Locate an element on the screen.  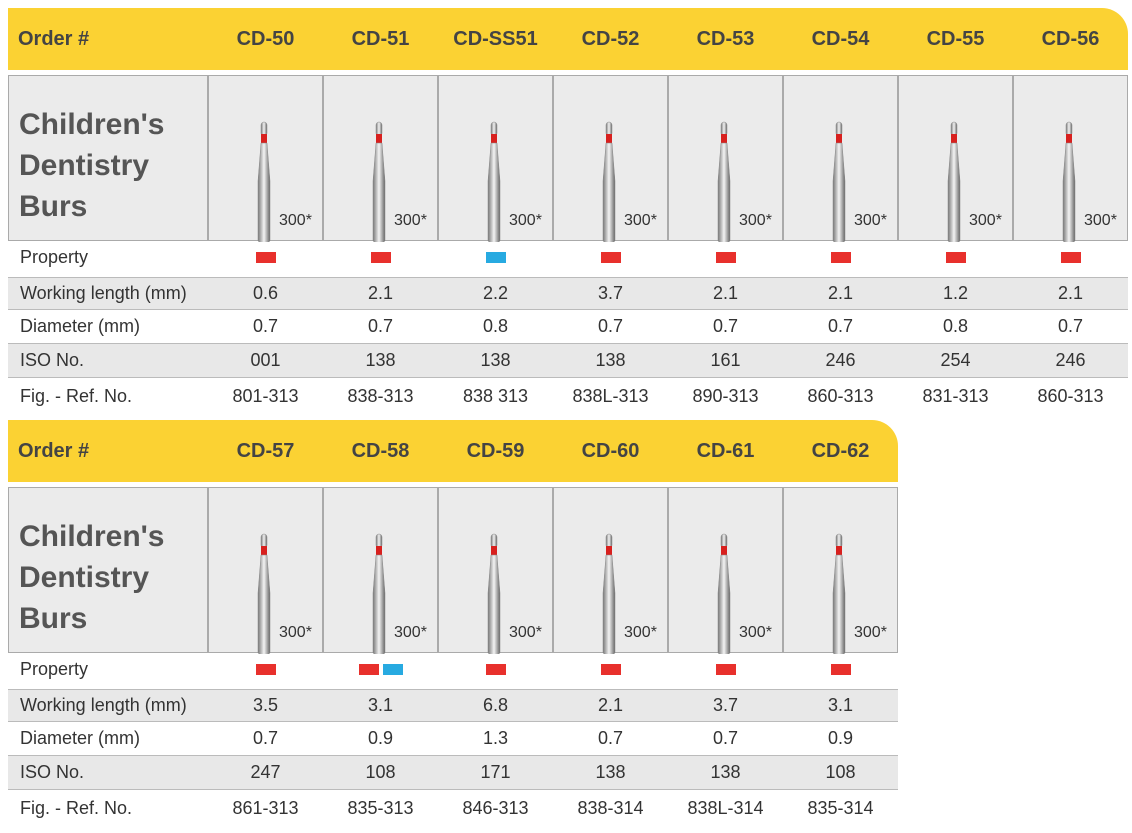
order-code: CD-55 is located at coordinates (955, 38).